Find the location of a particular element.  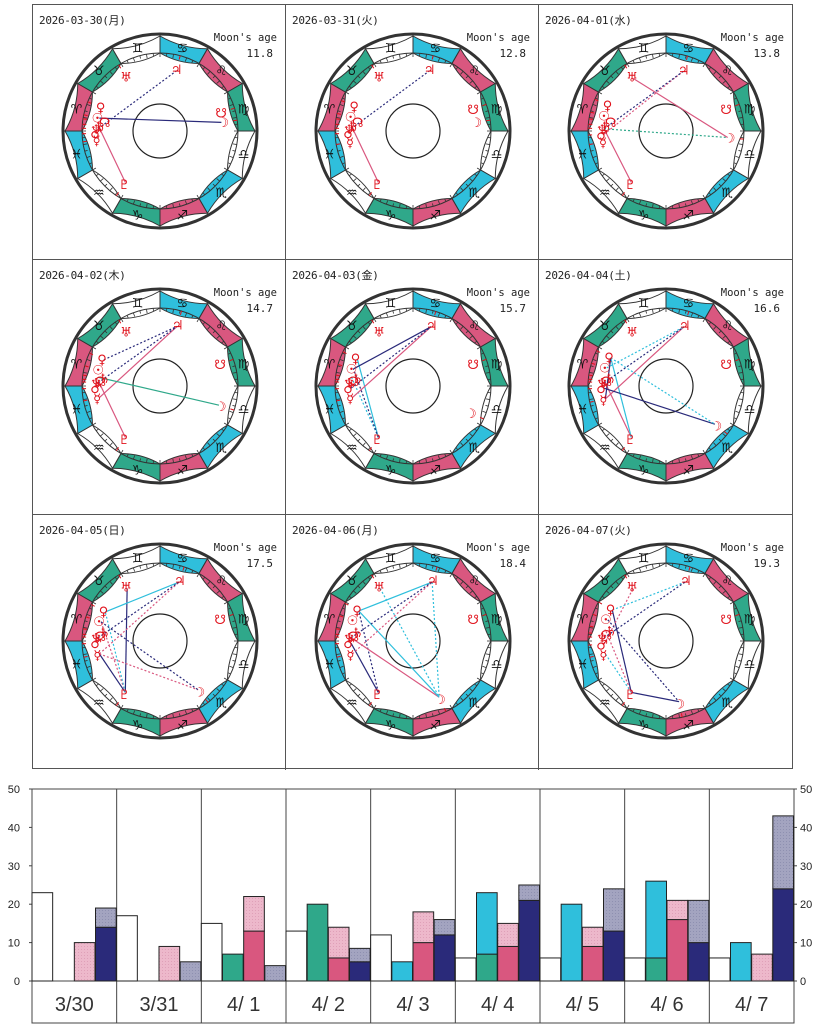

sagittarius-icon: ♐ is located at coordinates (436, 726).